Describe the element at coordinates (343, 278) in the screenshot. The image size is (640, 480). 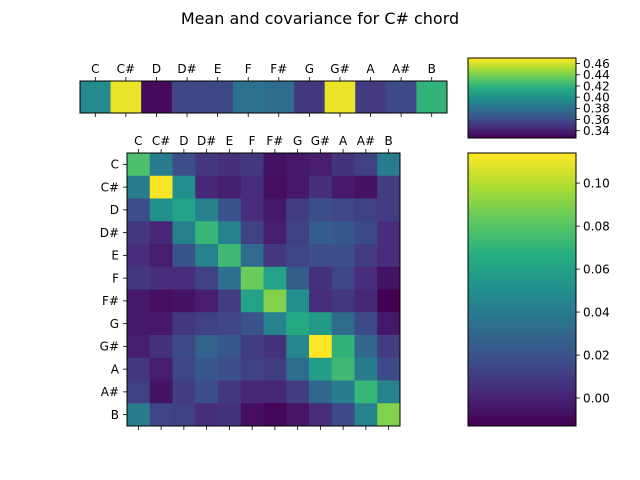
I see `cov-cell-r5-c9` at that location.